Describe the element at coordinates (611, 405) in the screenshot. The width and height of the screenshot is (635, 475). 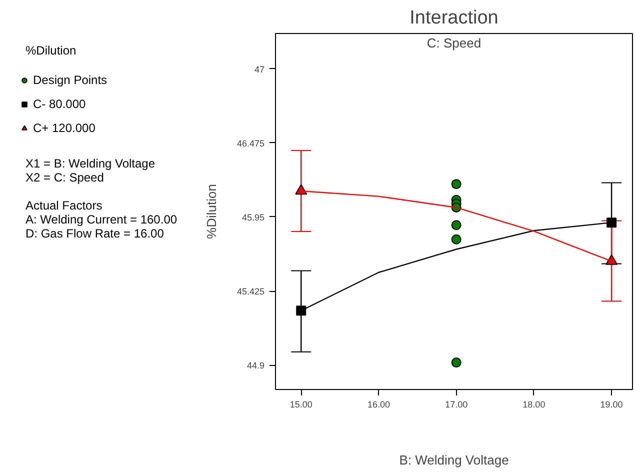
I see `x-tick-label: 19.00` at that location.